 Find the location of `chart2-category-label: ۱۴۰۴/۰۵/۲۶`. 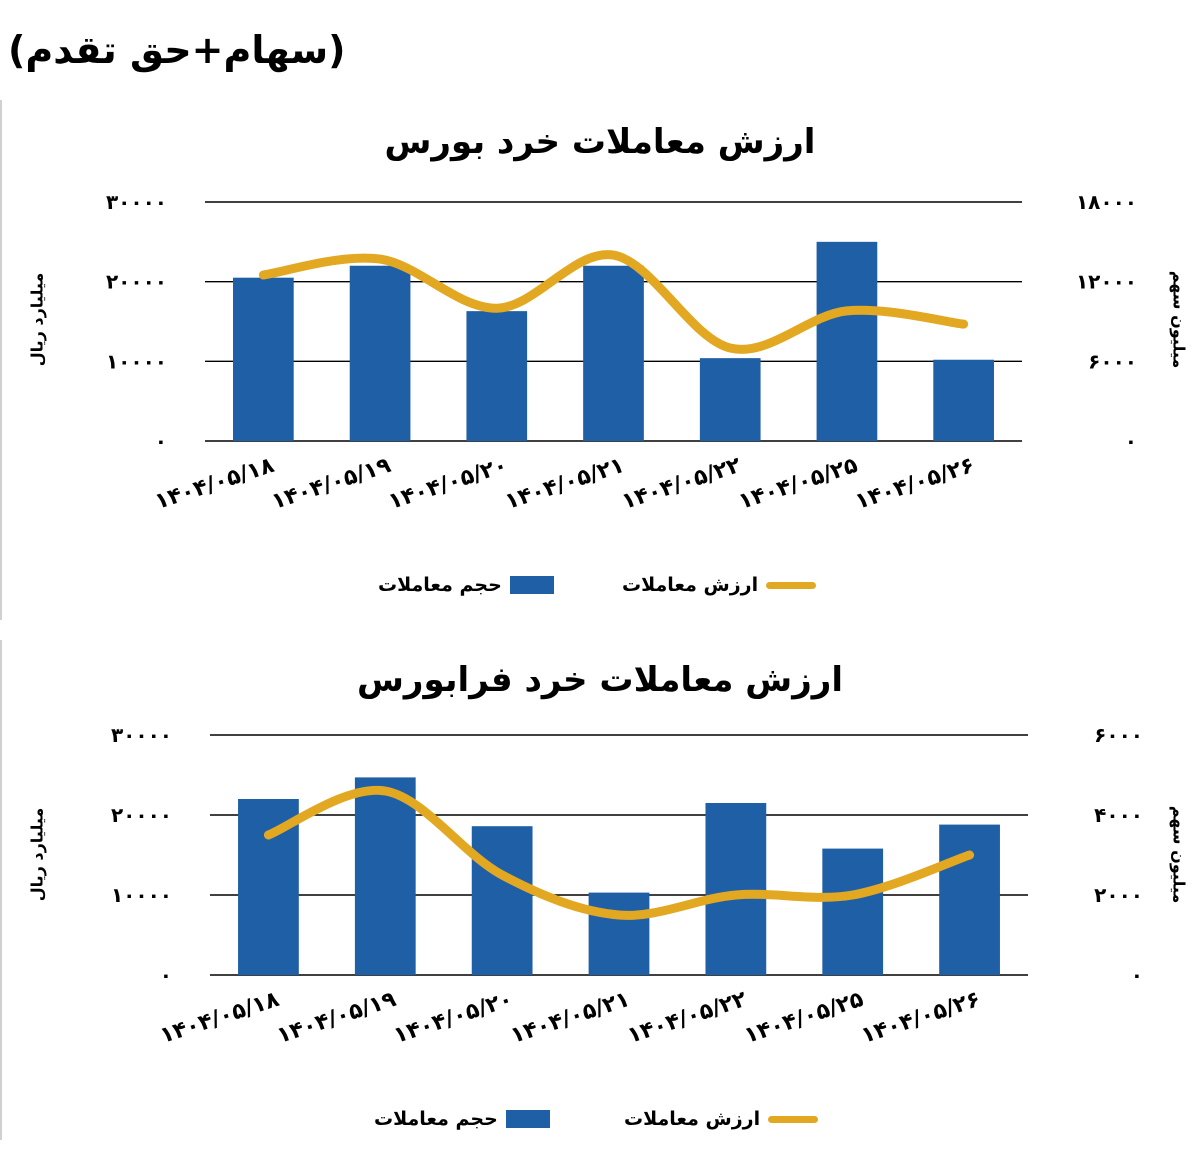

chart2-category-label: ۱۴۰۴/۰۵/۲۶ is located at coordinates (920, 1018).